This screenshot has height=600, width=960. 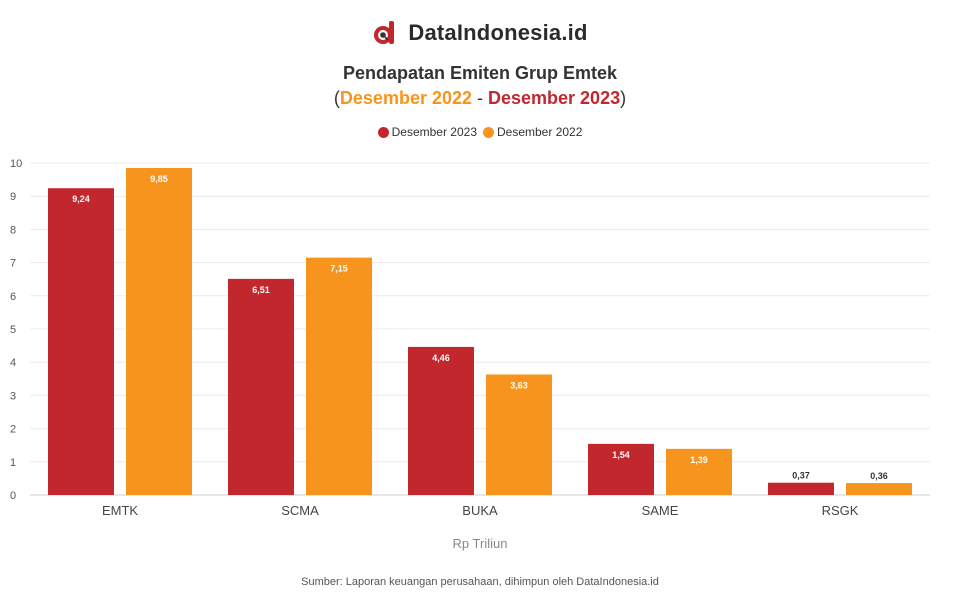 What do you see at coordinates (699, 471) in the screenshot?
I see `bar-2022-same` at bounding box center [699, 471].